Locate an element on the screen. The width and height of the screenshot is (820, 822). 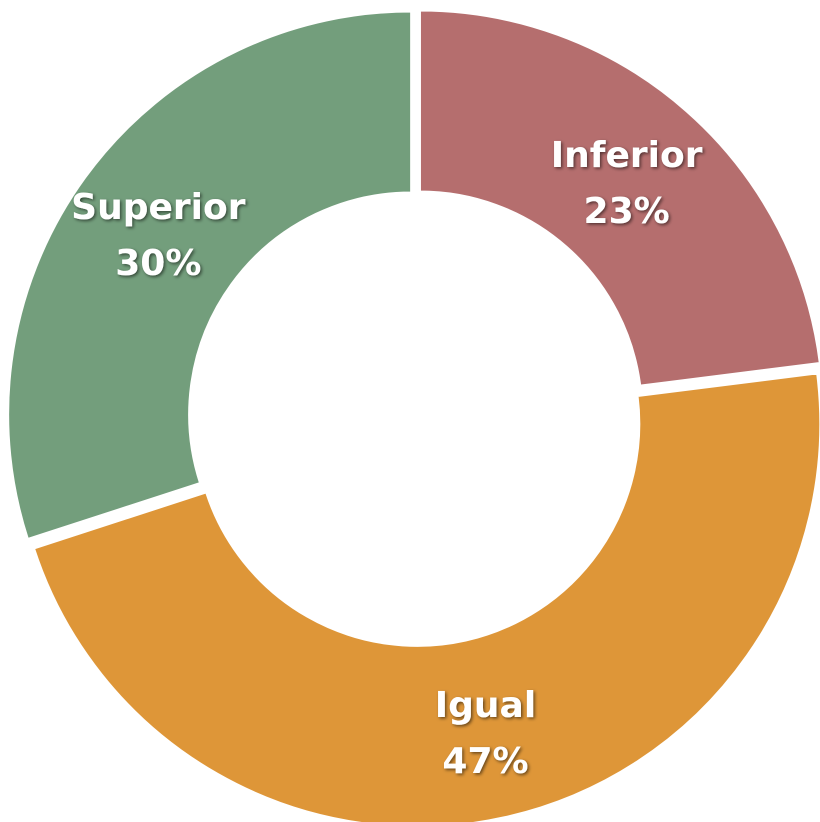
slice-label: Igual 47% is located at coordinates (485, 733).